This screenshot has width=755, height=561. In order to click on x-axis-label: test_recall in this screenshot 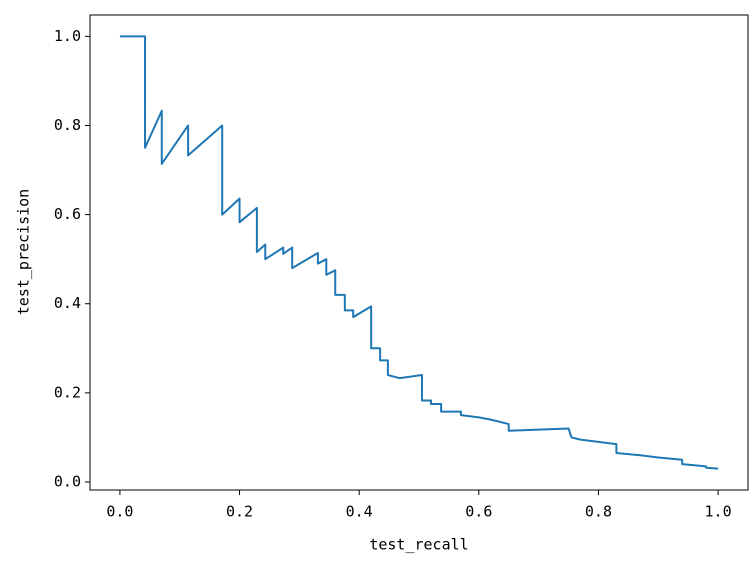, I will do `click(418, 545)`.